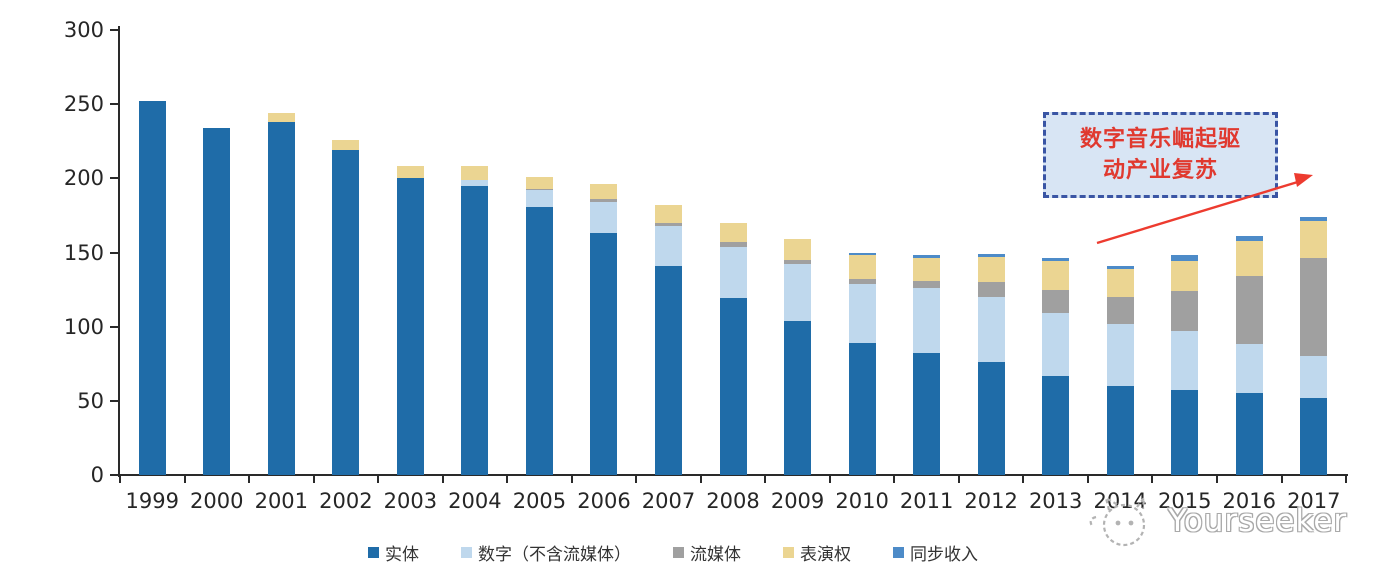 The height and width of the screenshot is (582, 1398). Describe the element at coordinates (825, 555) in the screenshot. I see `legend-label: 表演权` at that location.